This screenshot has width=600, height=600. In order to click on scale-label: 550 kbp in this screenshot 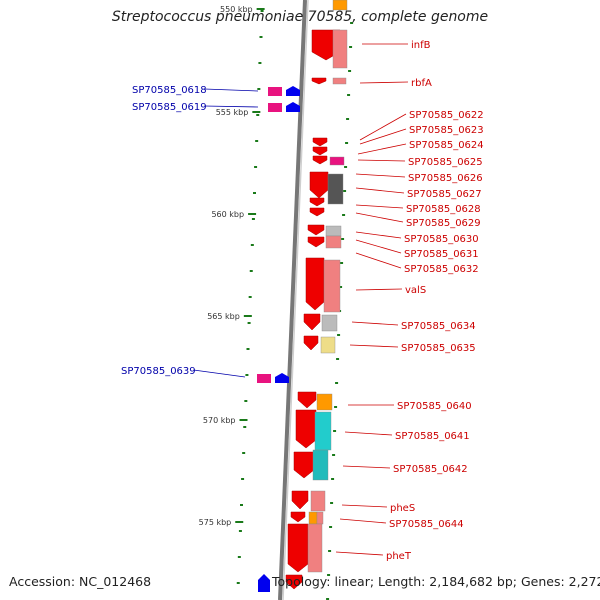, I will do `click(236, 9)`.